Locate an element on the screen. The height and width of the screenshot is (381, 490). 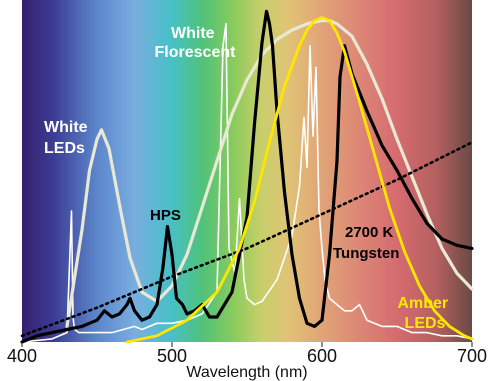
label-2700k-tungsten: 2700 K Tungsten is located at coordinates (366, 243).